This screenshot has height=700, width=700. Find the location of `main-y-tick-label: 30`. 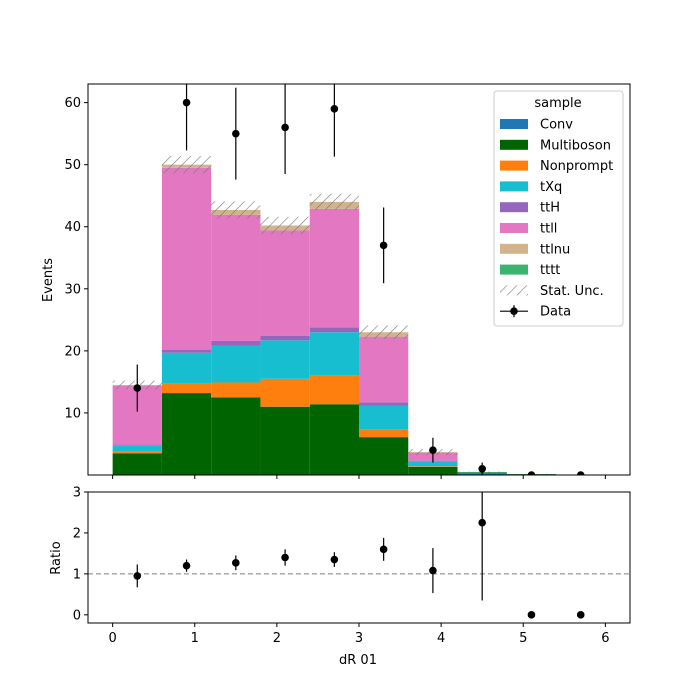

main-y-tick-label: 30 is located at coordinates (72, 289).